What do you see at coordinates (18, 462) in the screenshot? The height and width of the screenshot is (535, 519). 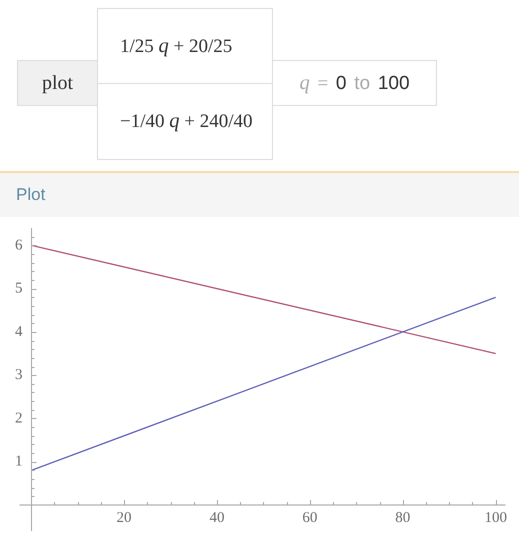 I see `y-tick-label: 1` at bounding box center [18, 462].